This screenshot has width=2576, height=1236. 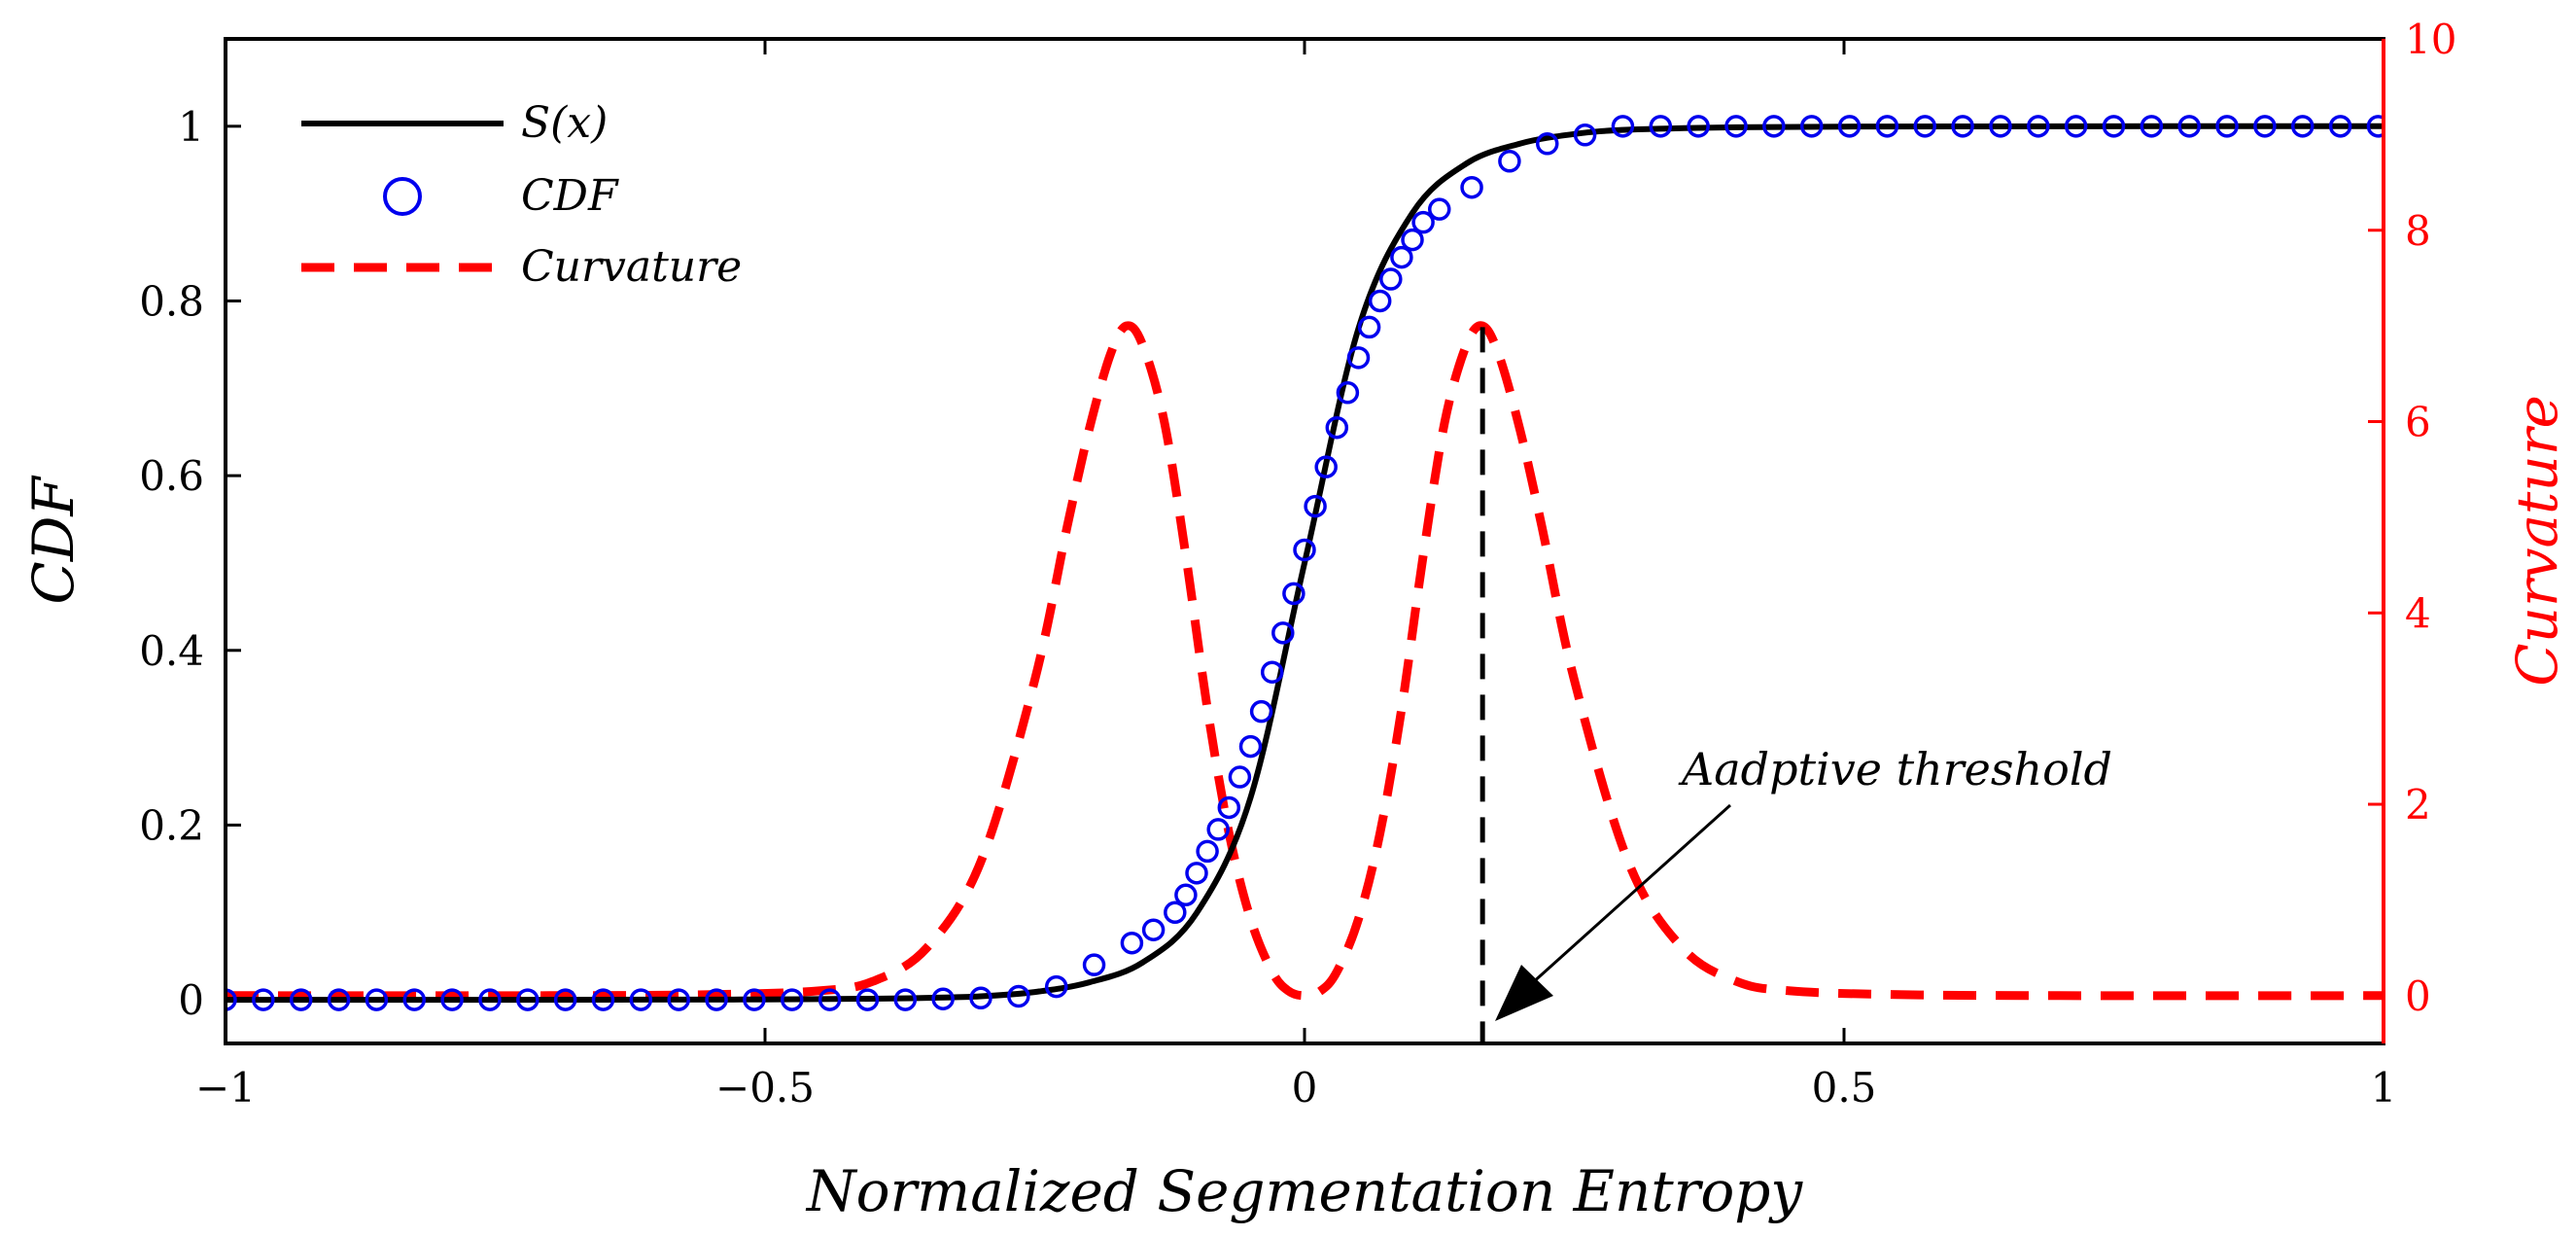 I want to click on x-axis-label: Normalized Segmentation Entropy, so click(x=1305, y=1191).